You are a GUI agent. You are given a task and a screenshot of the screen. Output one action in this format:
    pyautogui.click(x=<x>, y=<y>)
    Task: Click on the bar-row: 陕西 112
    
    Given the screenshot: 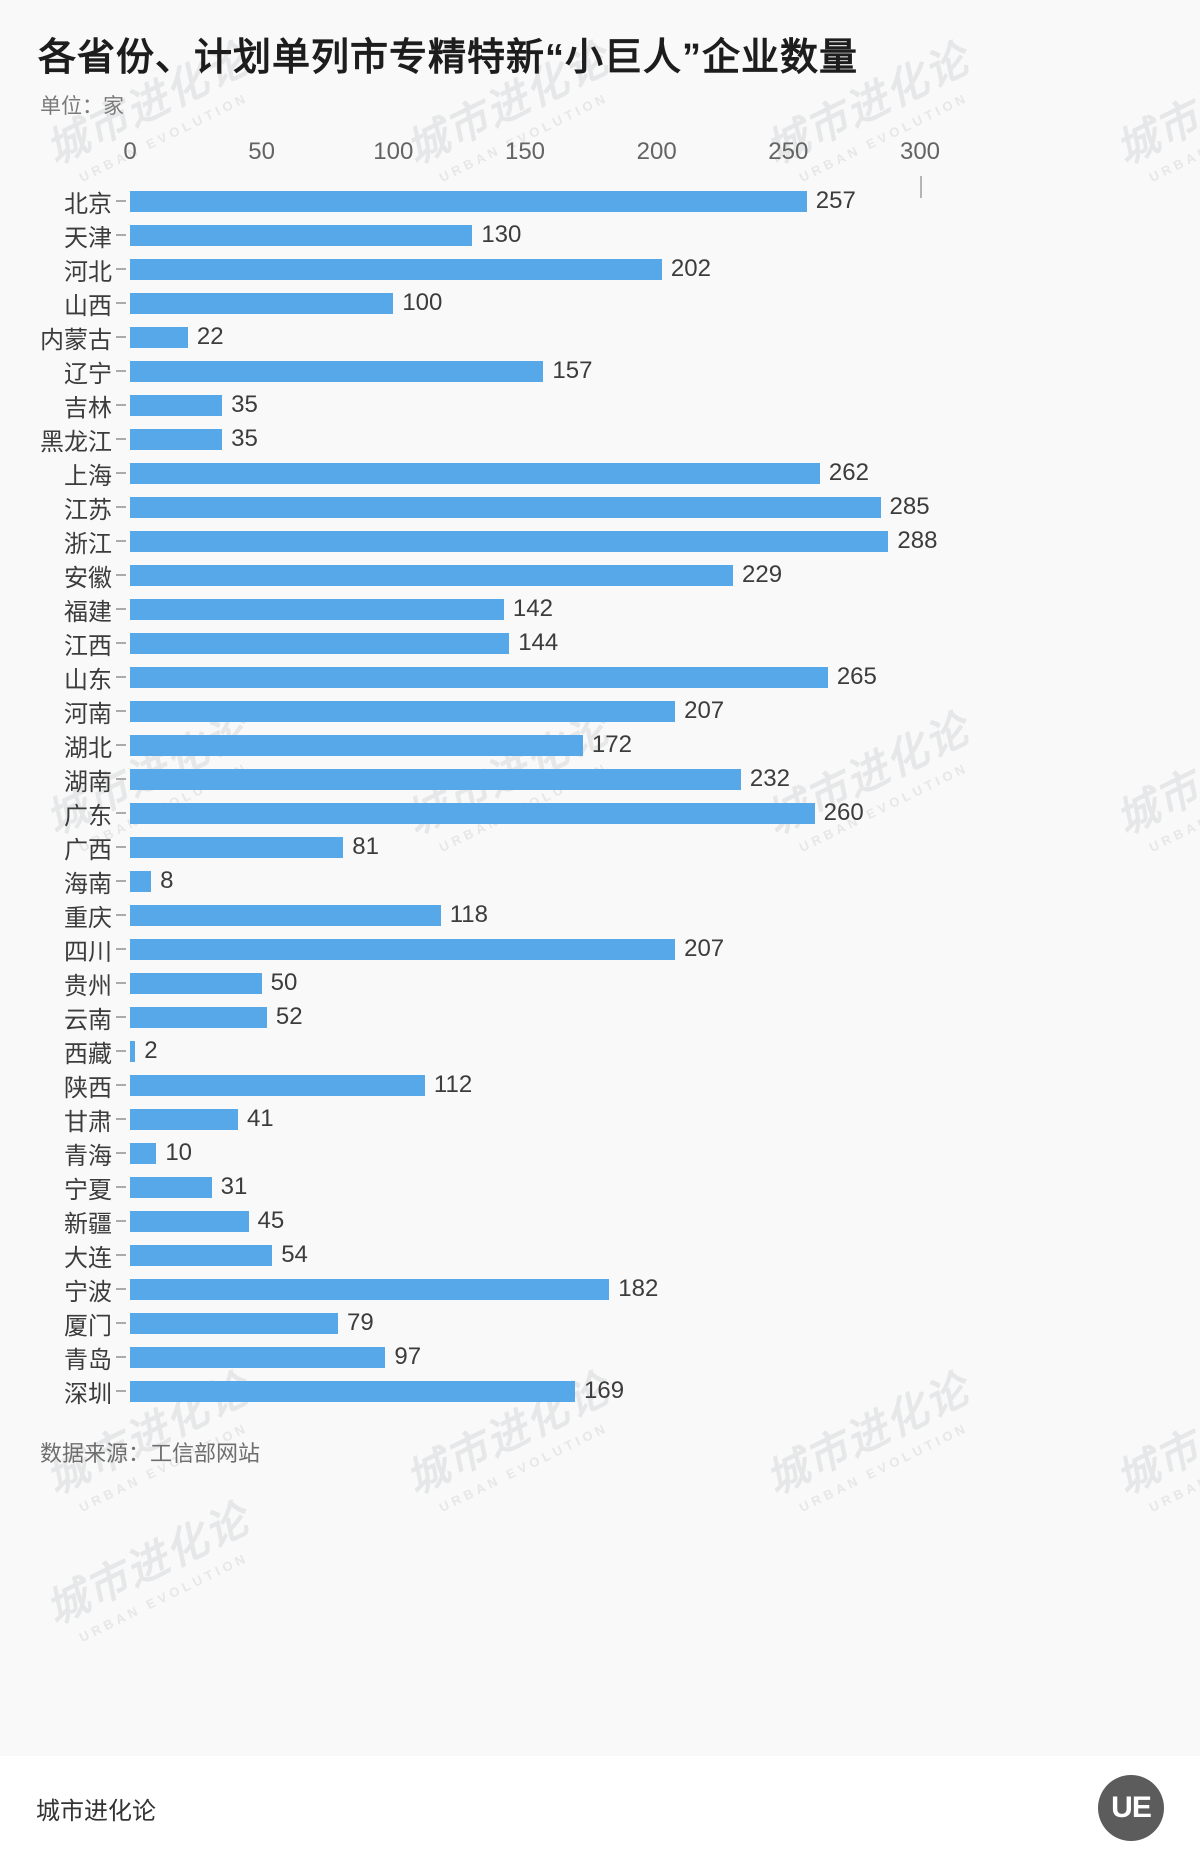 What is the action you would take?
    pyautogui.click(x=600, y=1085)
    